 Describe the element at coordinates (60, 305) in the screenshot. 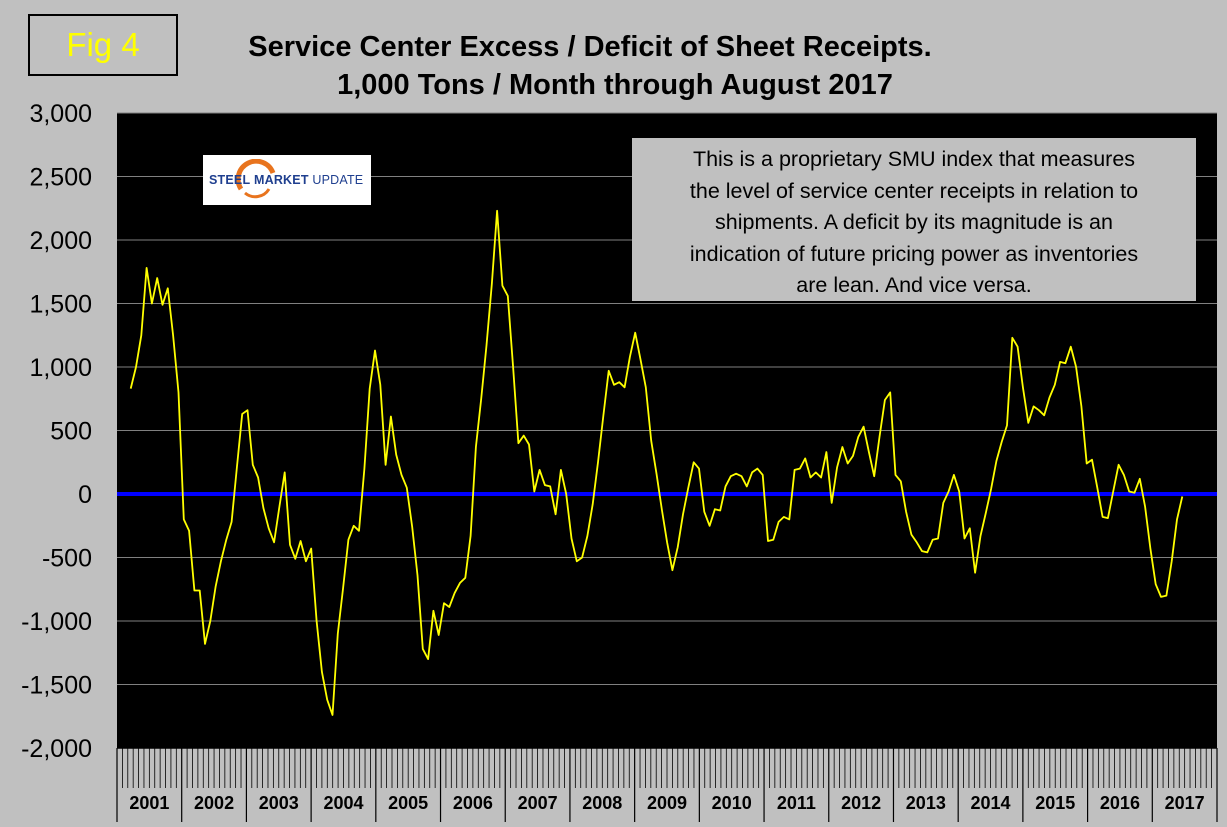

I see `y-tick-label: 1,500` at that location.